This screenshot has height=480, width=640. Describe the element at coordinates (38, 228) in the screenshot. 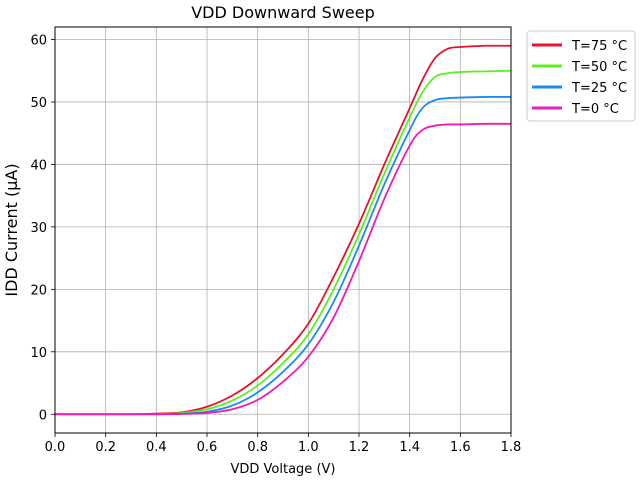

I see `y-tick-label: 30` at that location.